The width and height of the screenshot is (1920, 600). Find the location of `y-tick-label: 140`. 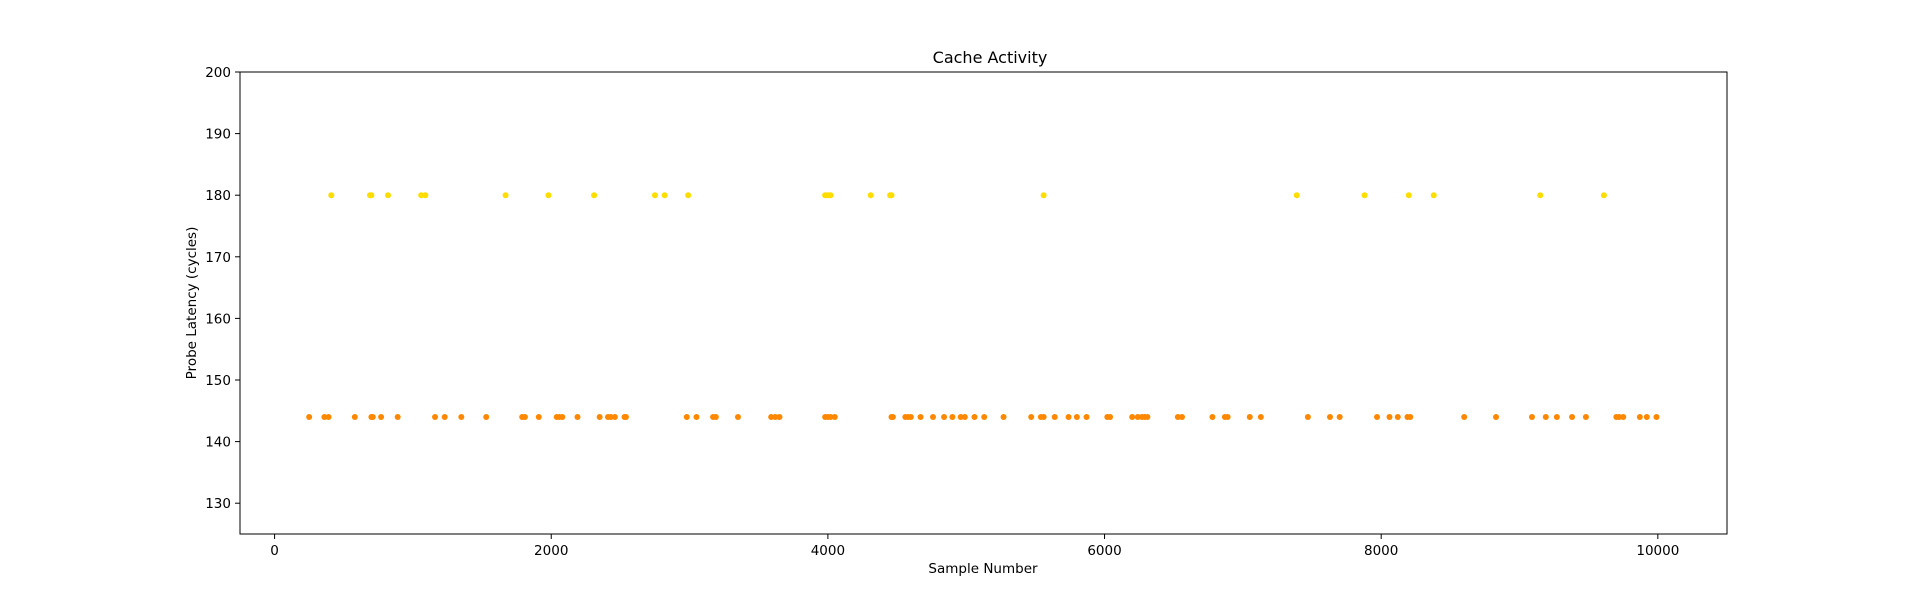

y-tick-label: 140 is located at coordinates (218, 443).